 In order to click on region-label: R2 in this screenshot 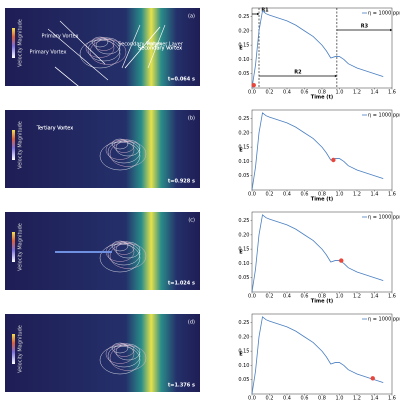, I will do `click(298, 73)`.